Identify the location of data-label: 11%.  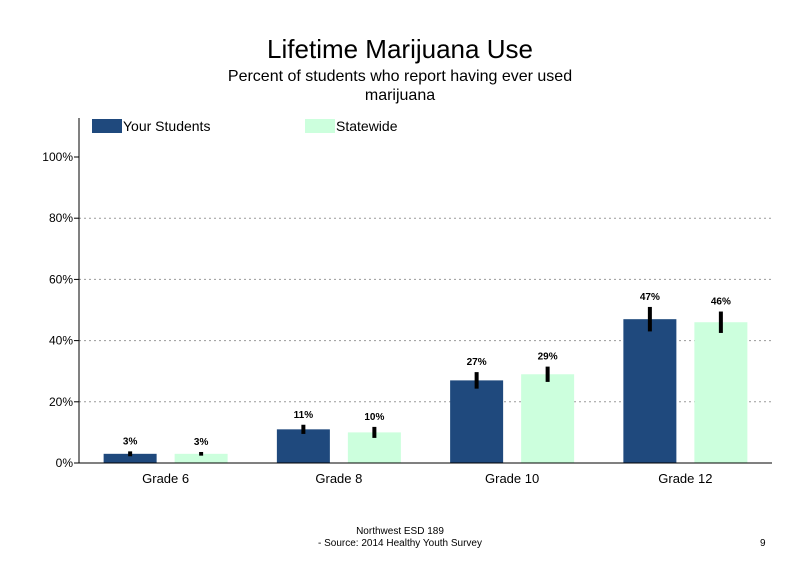
(304, 415).